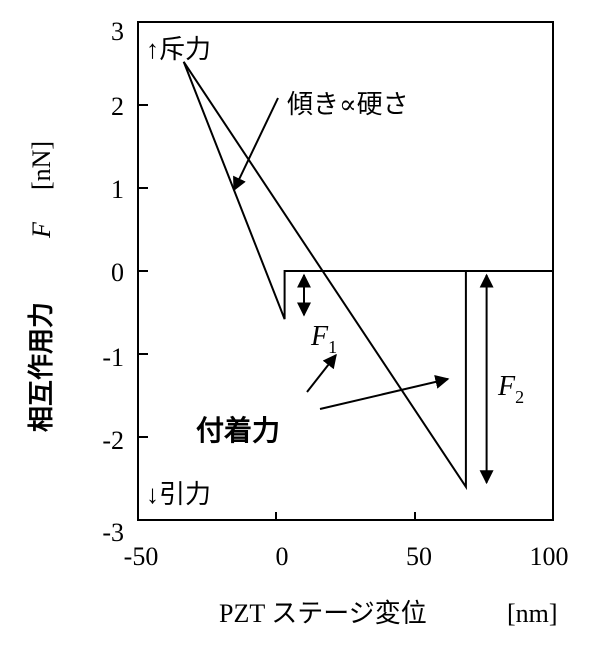 This screenshot has width=598, height=650. I want to click on x-axis-unit: [nm], so click(532, 613).